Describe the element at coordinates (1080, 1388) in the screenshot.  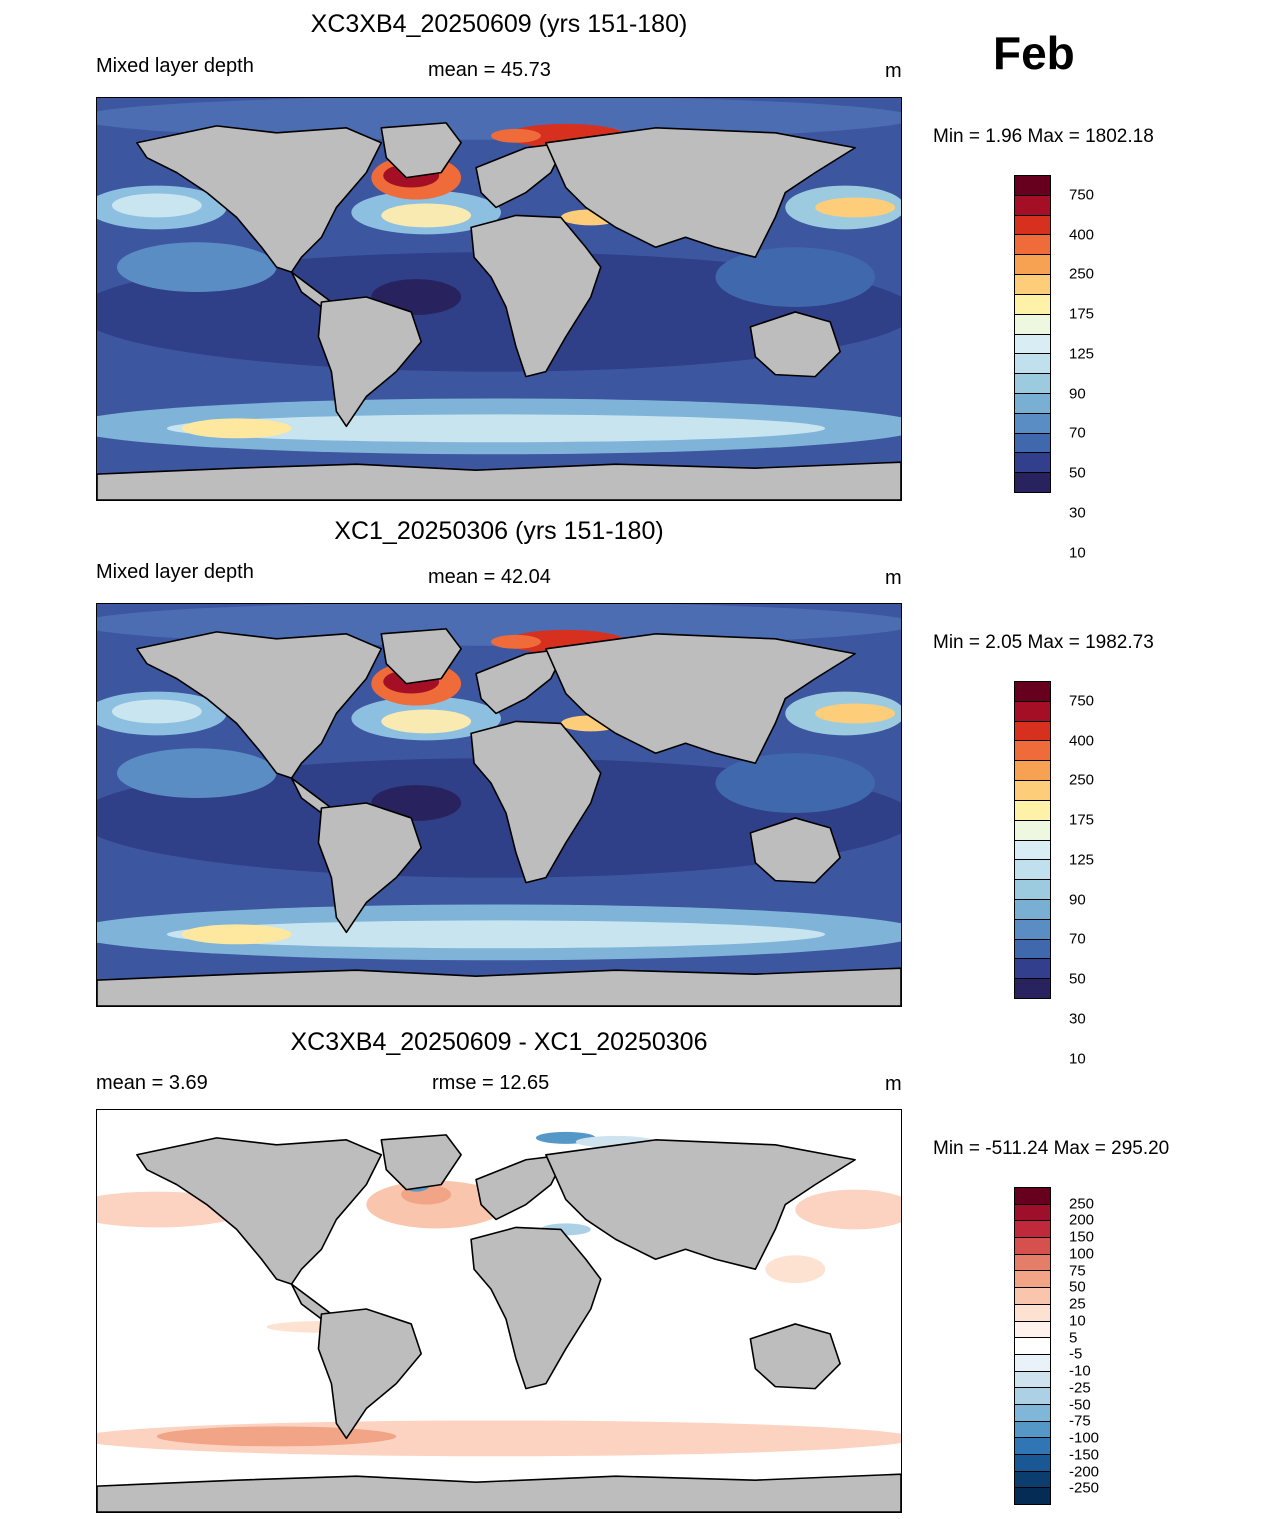
I see `colorbar-label: -25` at that location.